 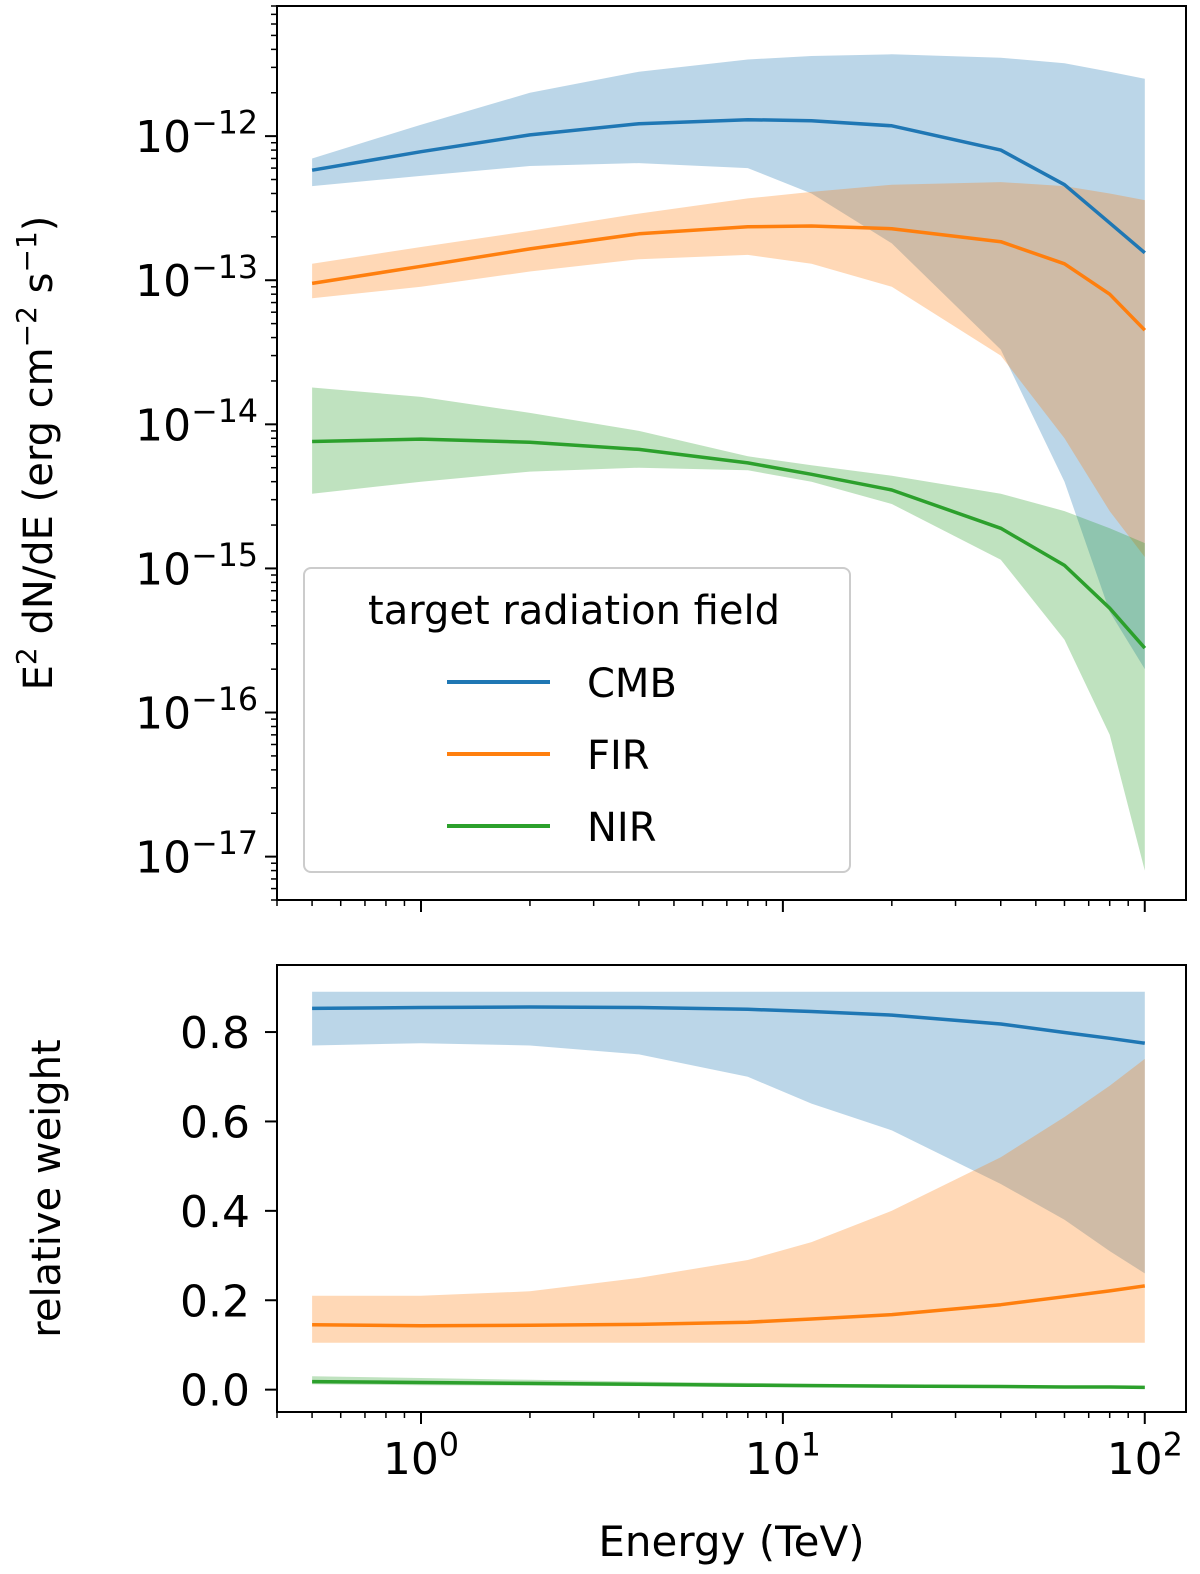 I want to click on bottom-y-axis: 0.0 0.2 0.4 0.6 0.8, so click(x=228, y=1212).